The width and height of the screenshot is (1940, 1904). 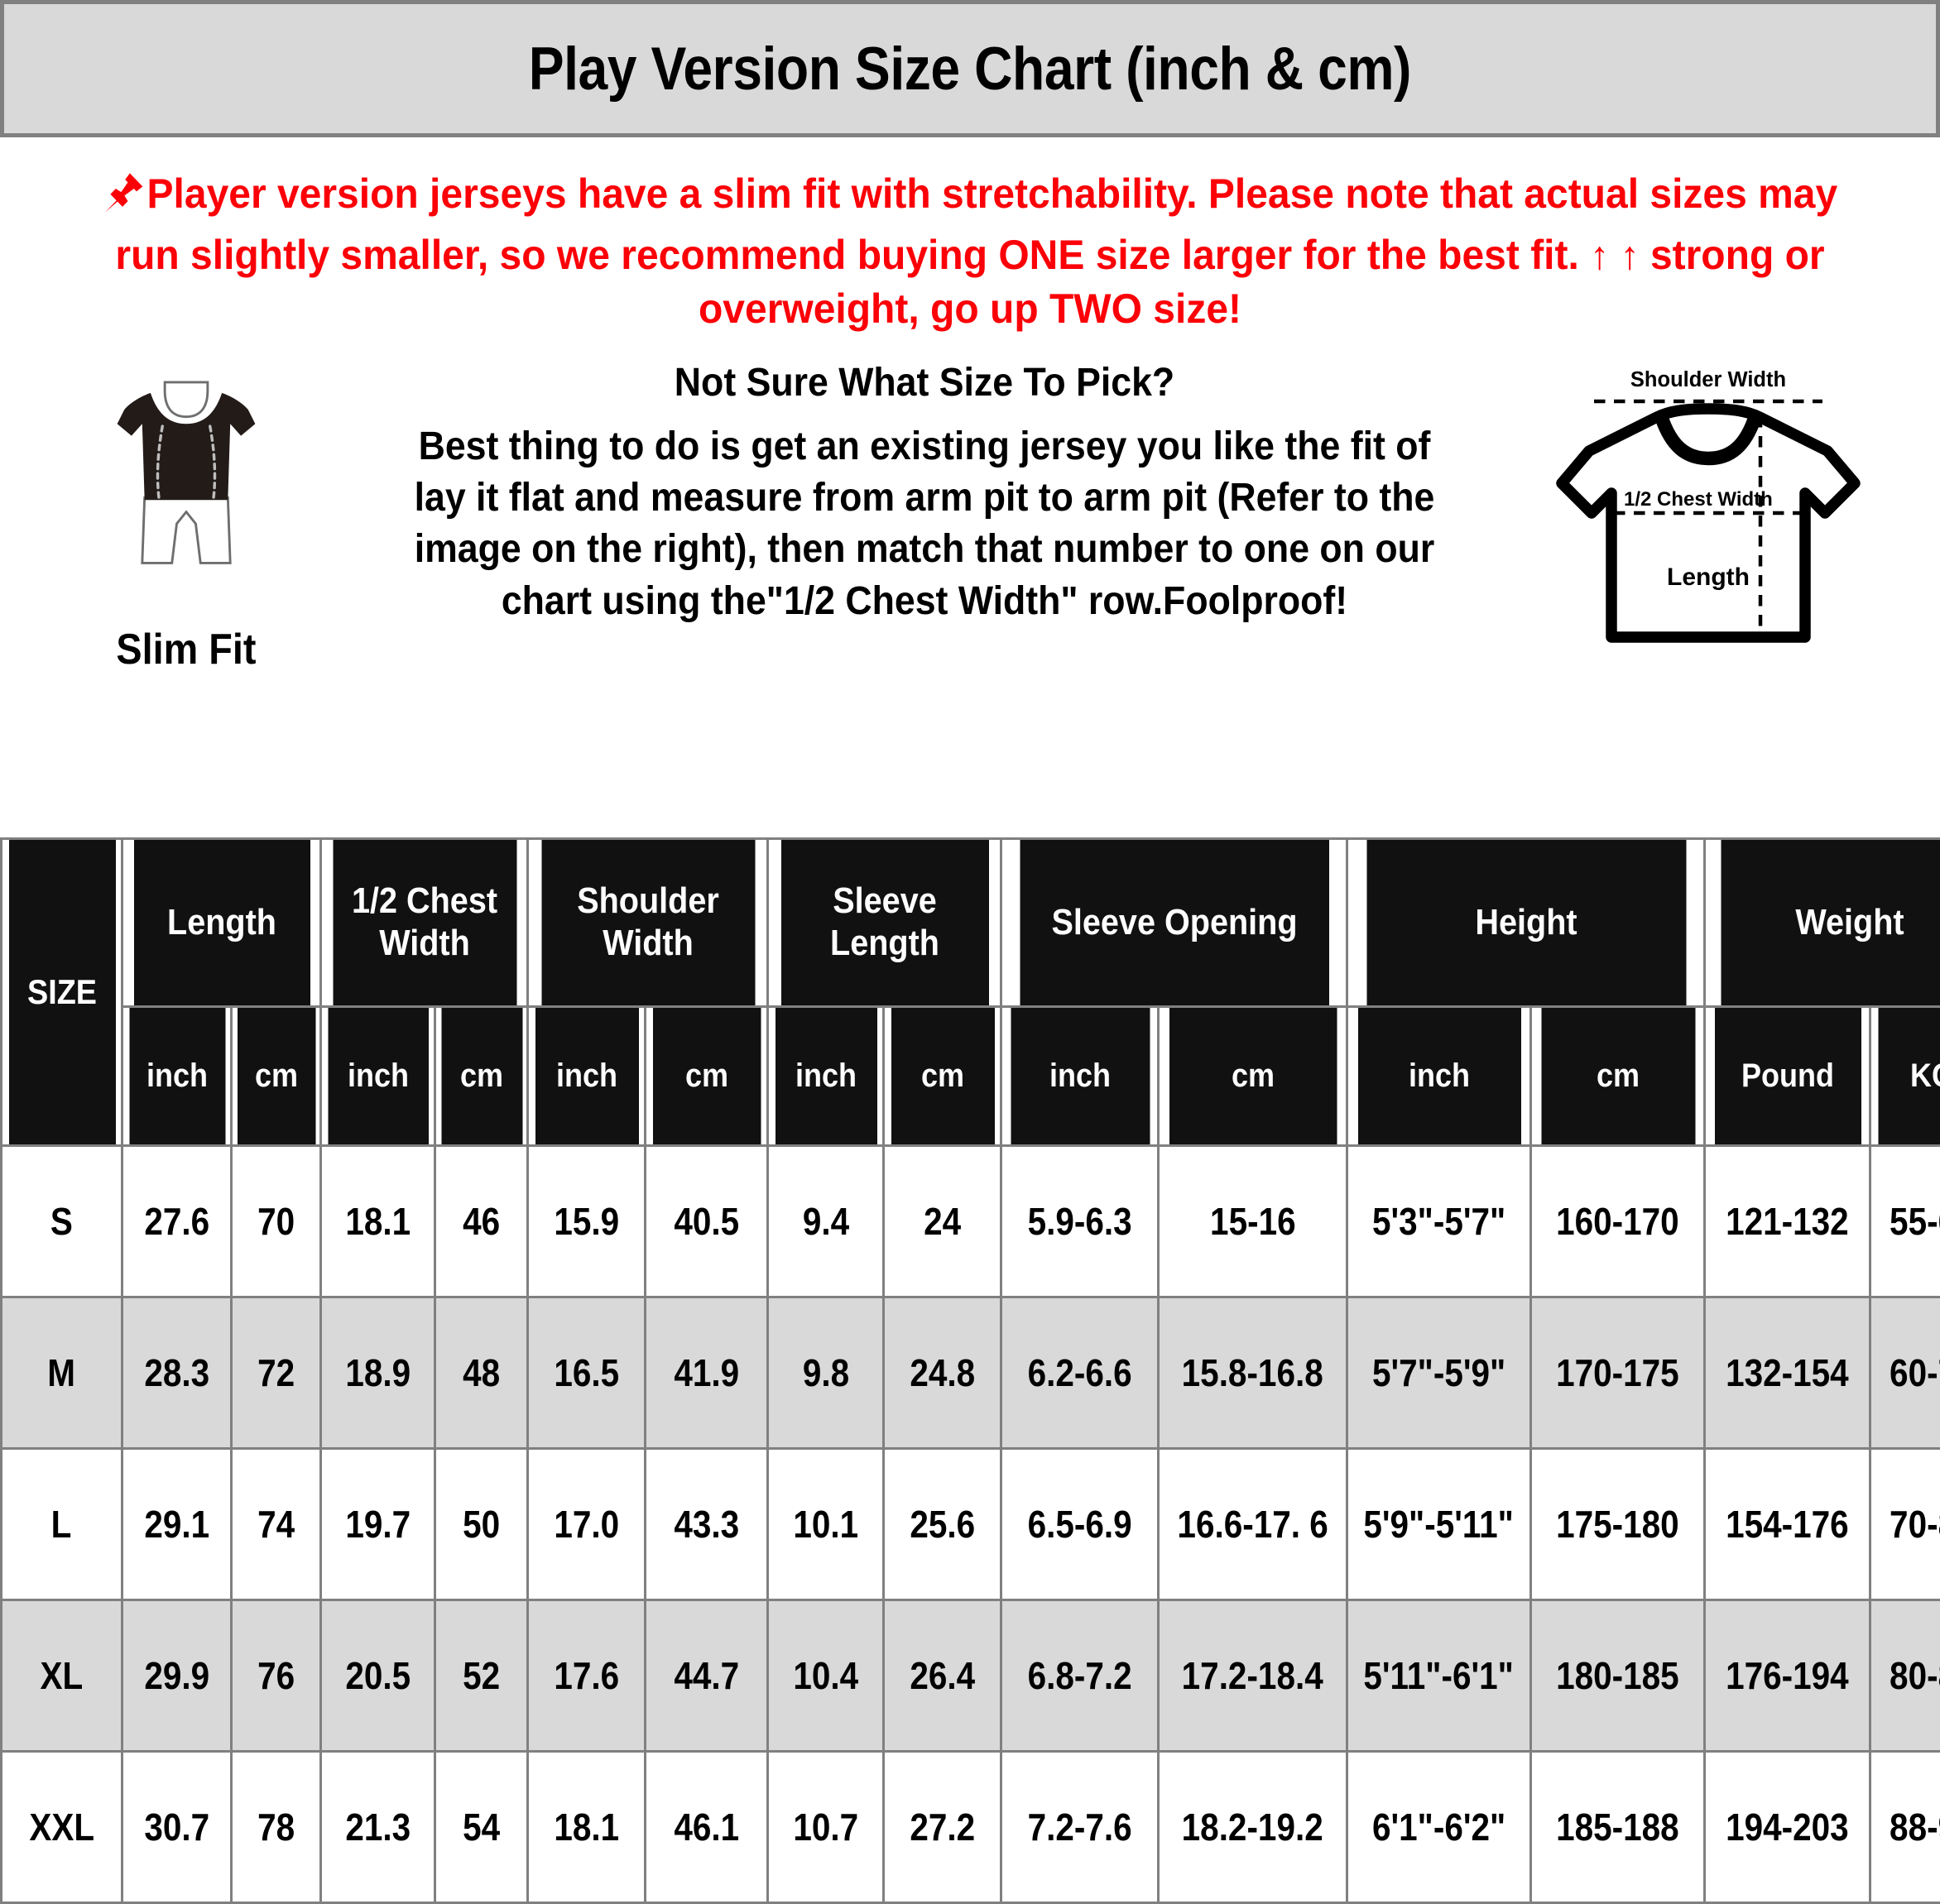 What do you see at coordinates (177, 1676) in the screenshot?
I see `cell-value: 29.9` at bounding box center [177, 1676].